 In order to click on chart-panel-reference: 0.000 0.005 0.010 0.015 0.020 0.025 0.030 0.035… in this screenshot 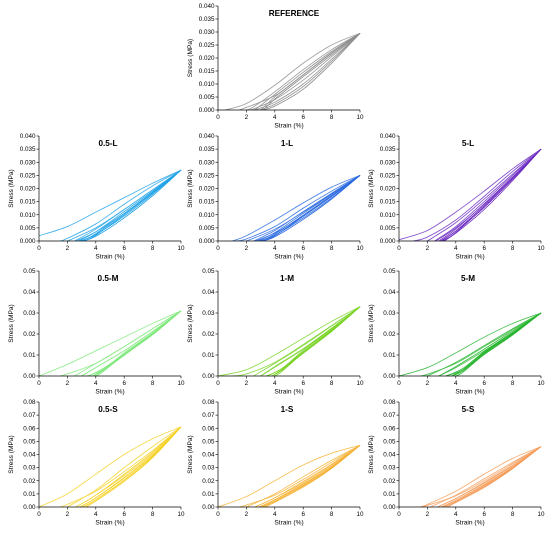, I will do `click(275, 66)`.